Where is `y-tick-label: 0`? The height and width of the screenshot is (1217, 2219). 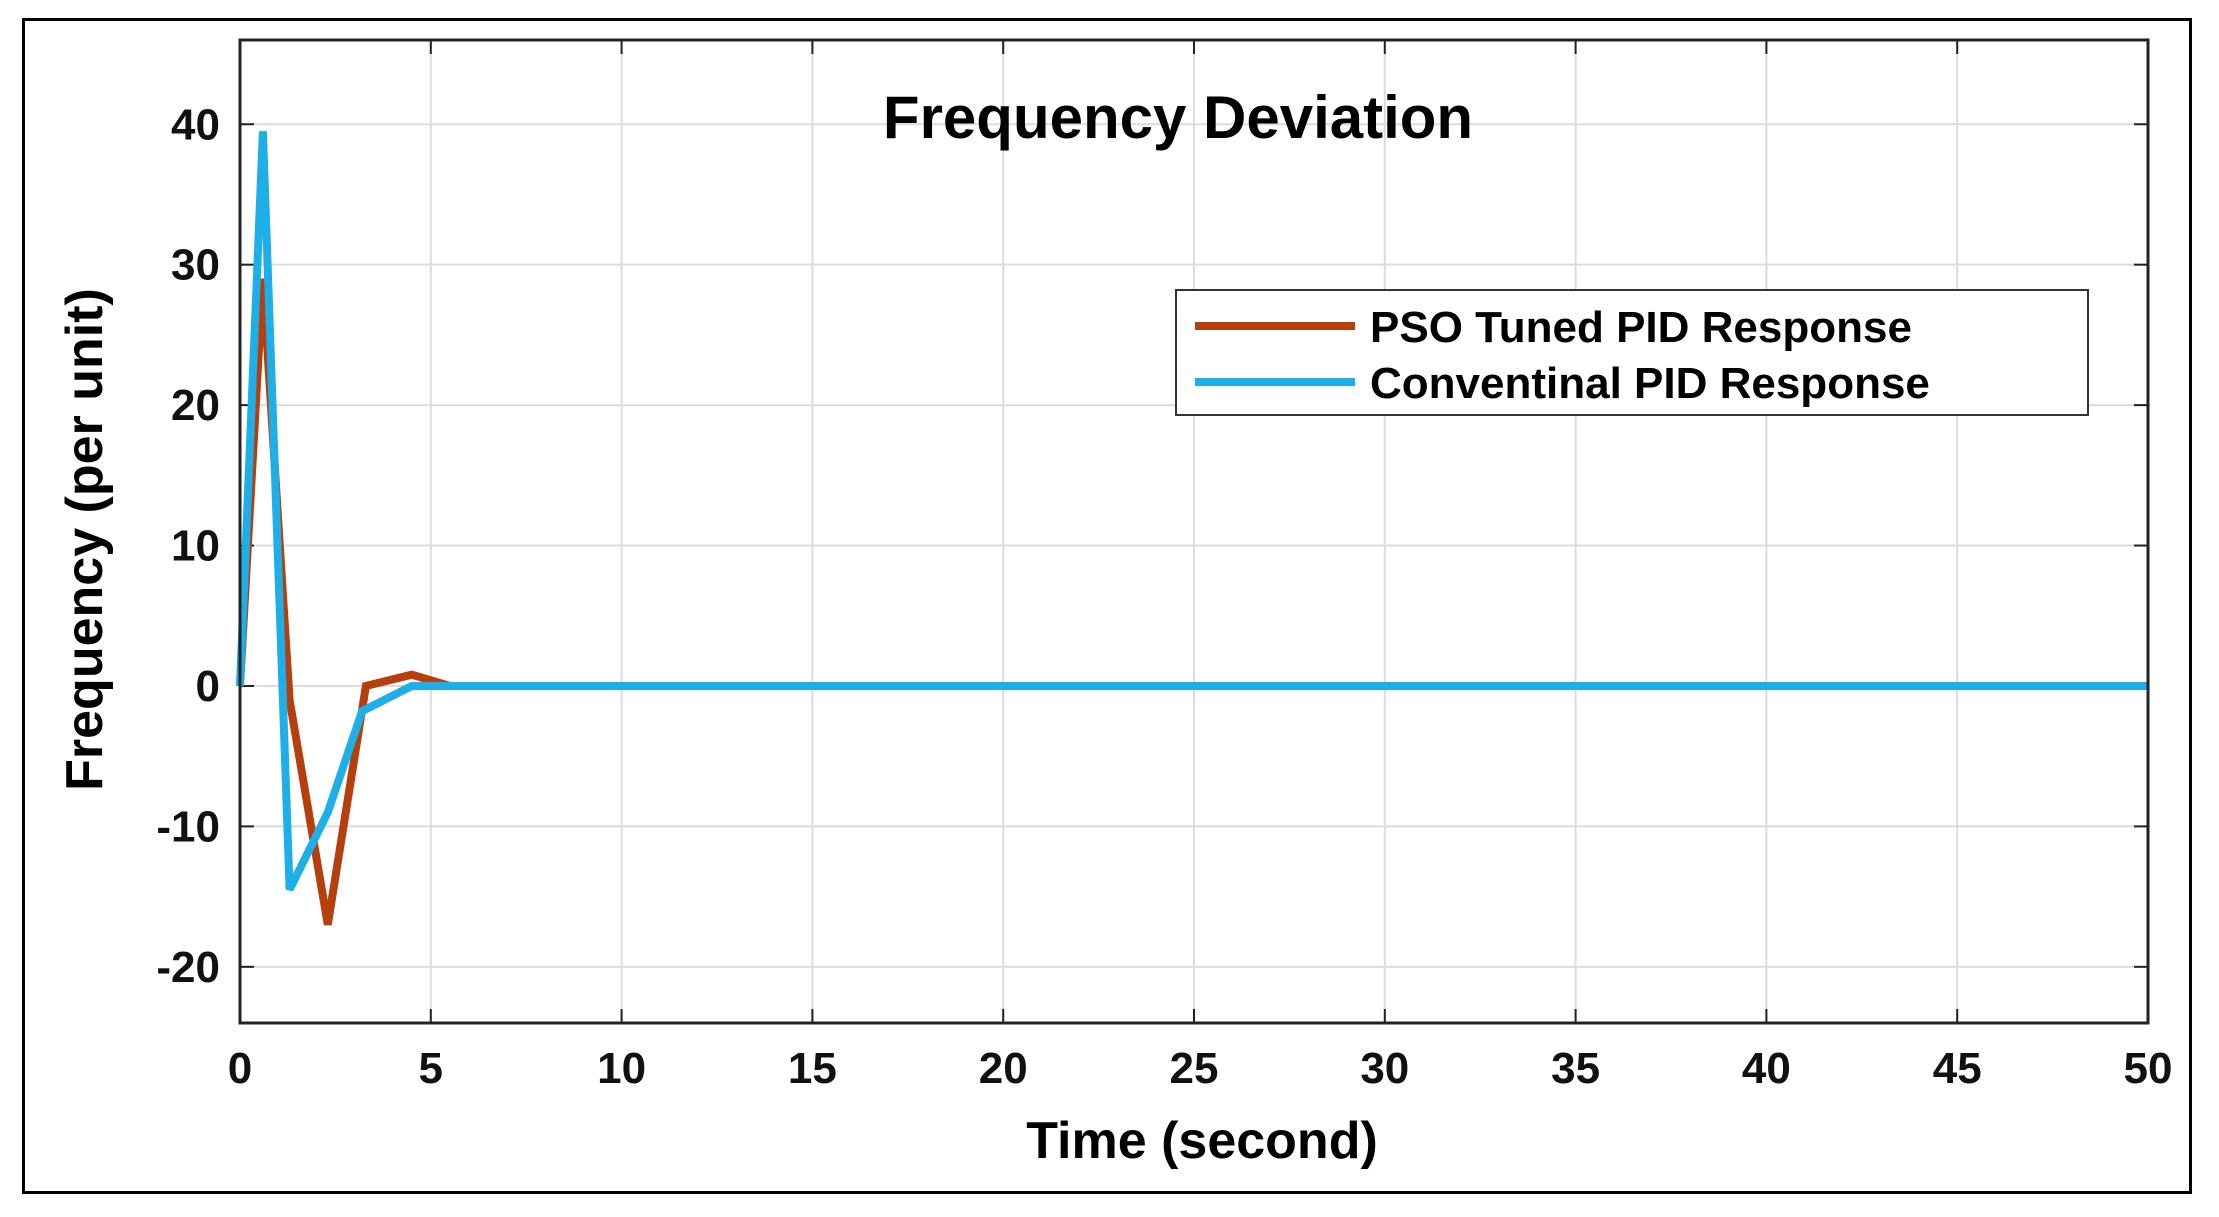 y-tick-label: 0 is located at coordinates (208, 686).